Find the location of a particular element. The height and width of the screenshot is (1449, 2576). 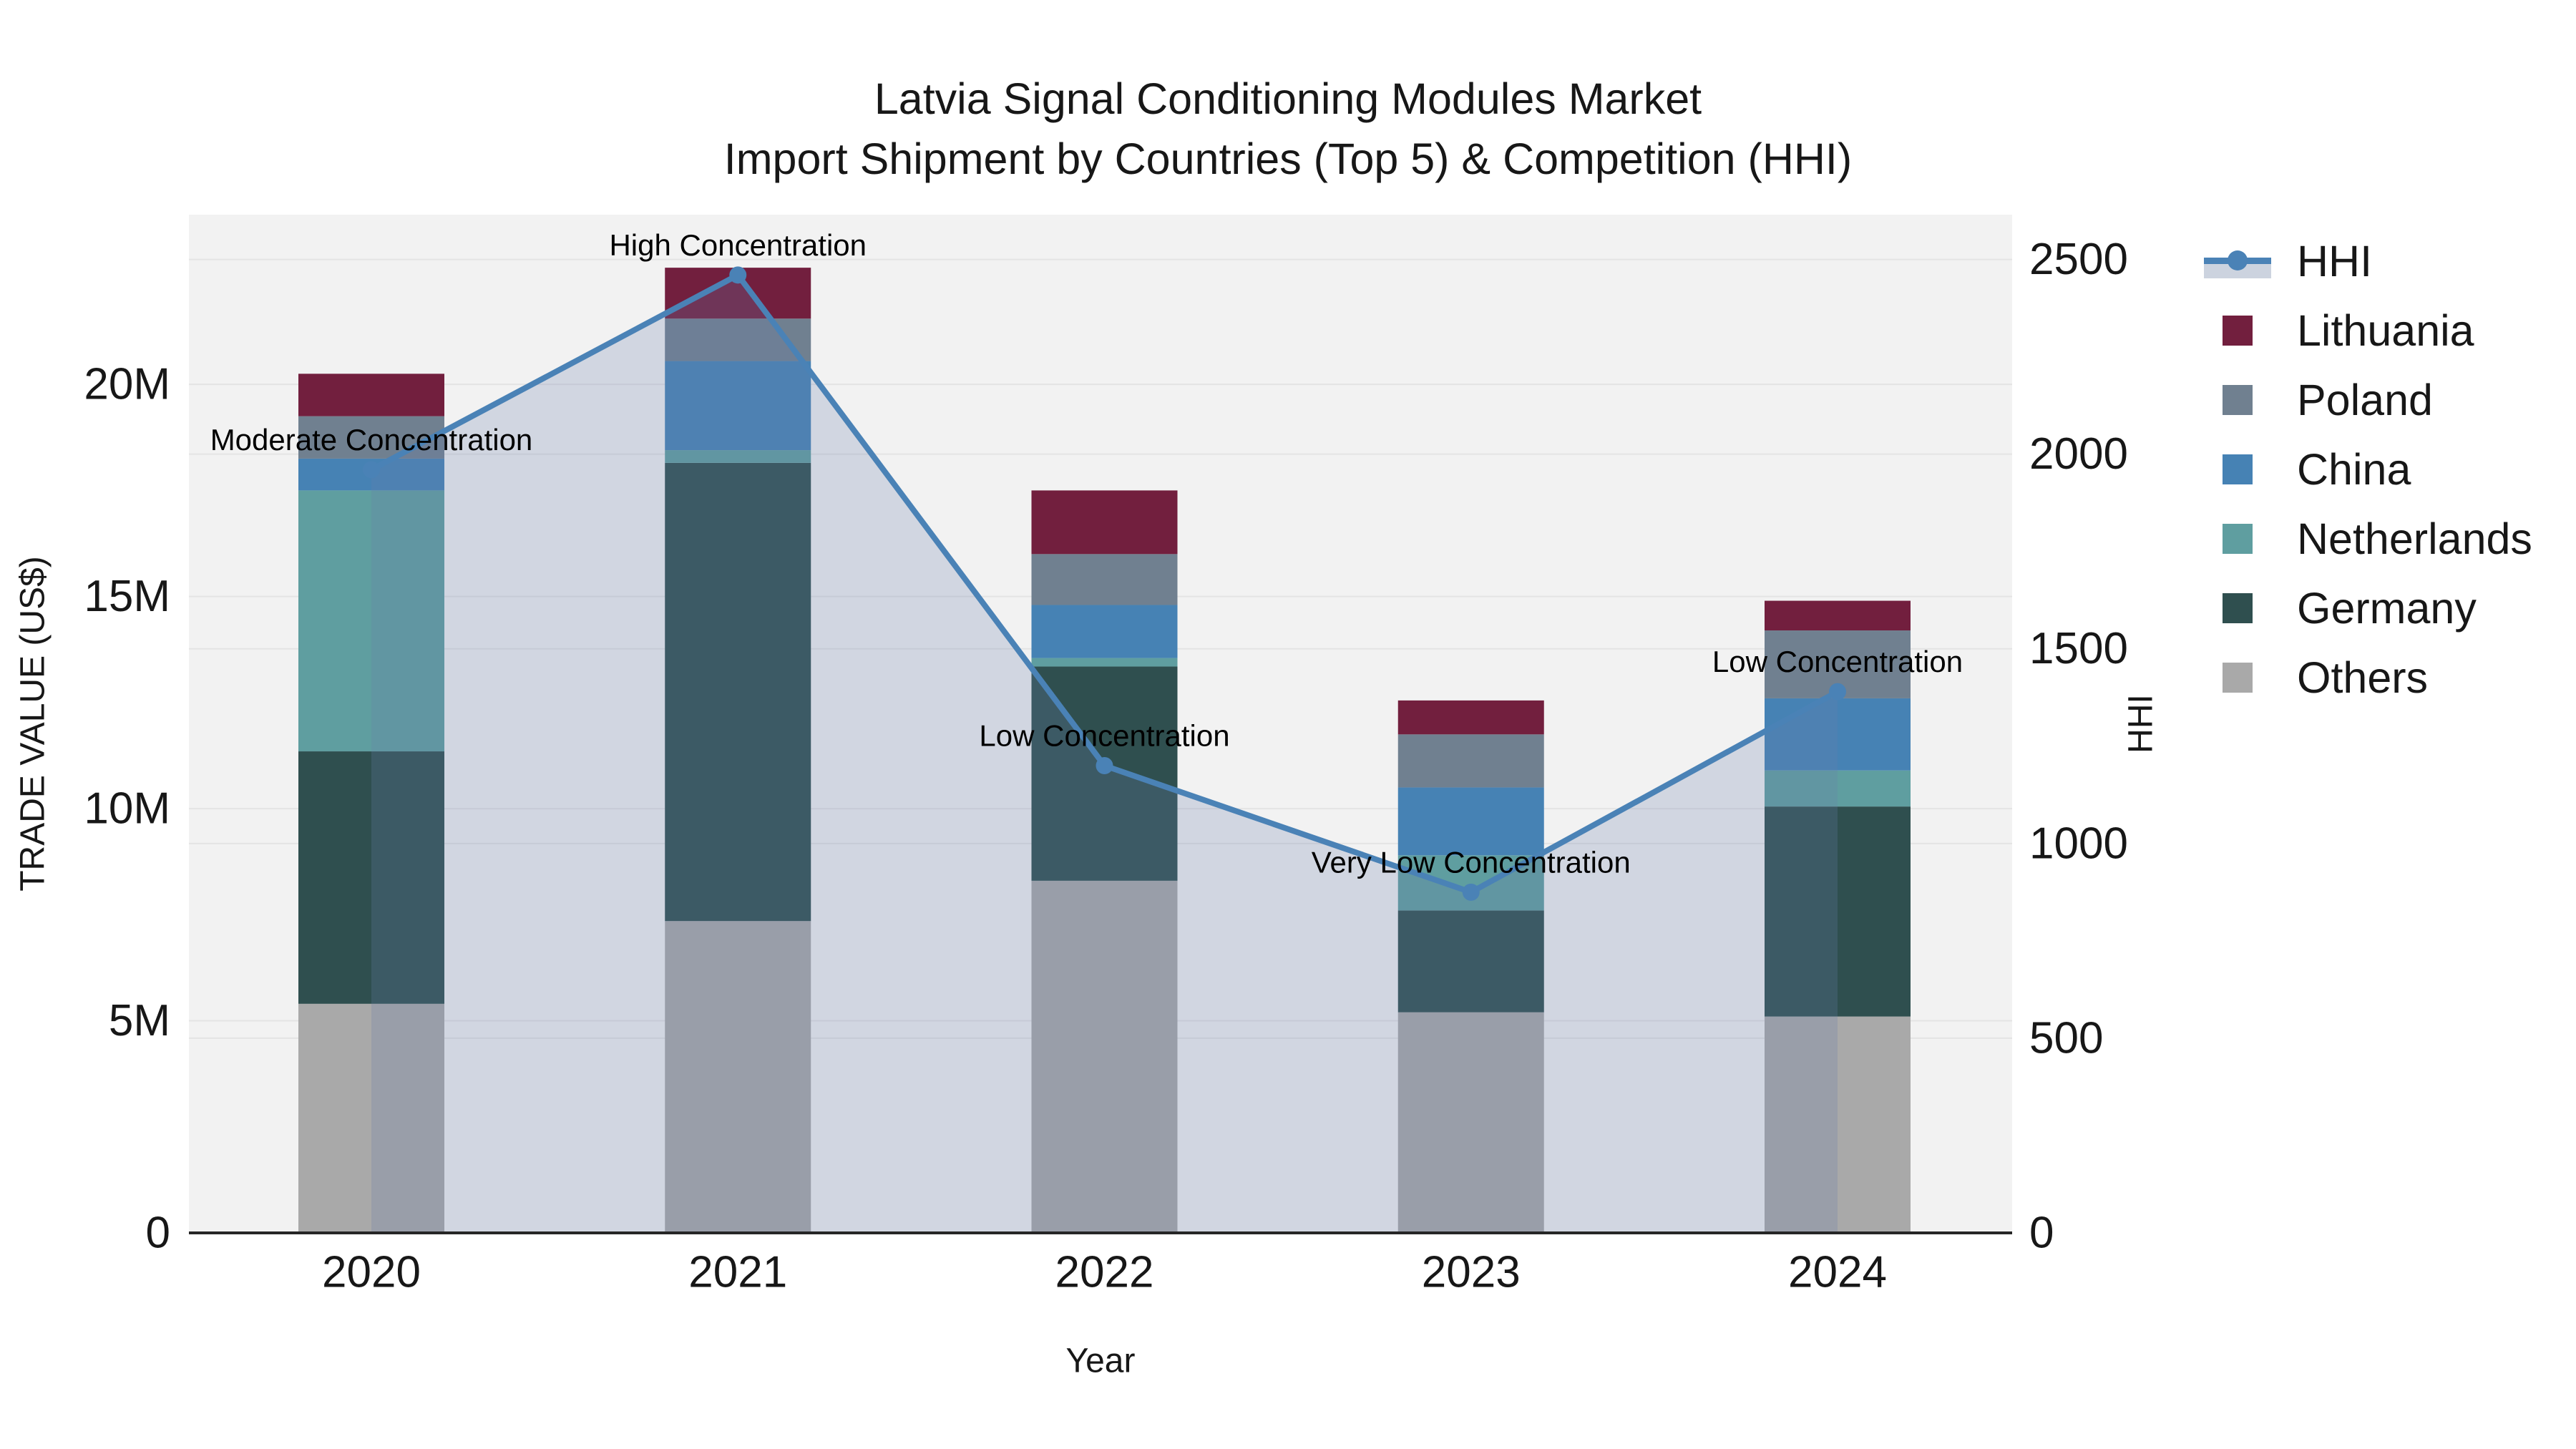

legend-label: Lithuania is located at coordinates (2385, 330).